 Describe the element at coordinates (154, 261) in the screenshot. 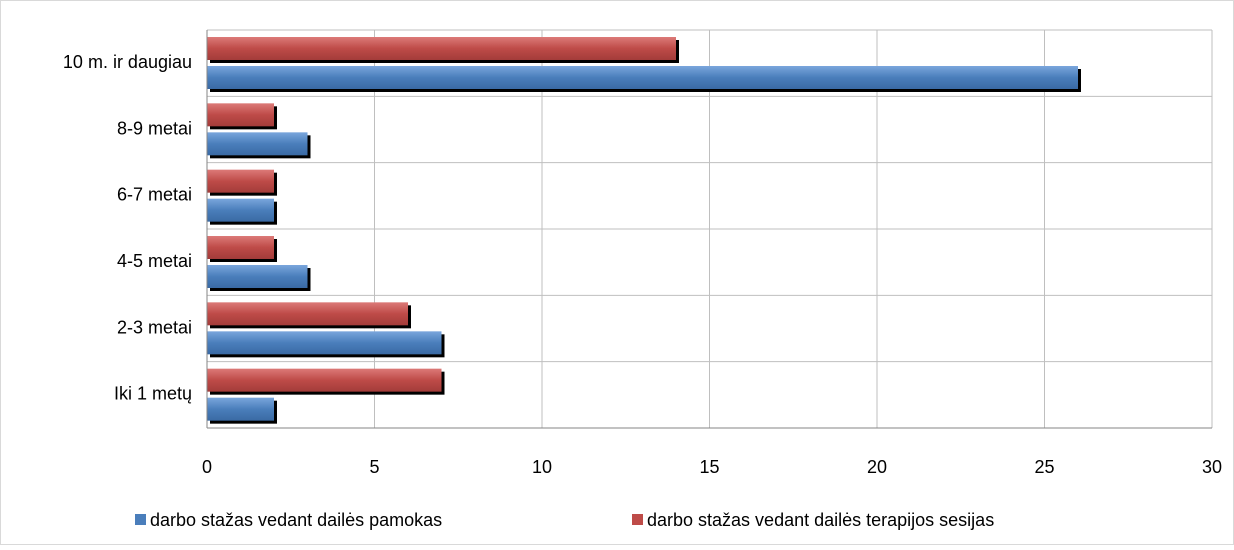

I see `y-tick-label: 4-5 metai` at that location.